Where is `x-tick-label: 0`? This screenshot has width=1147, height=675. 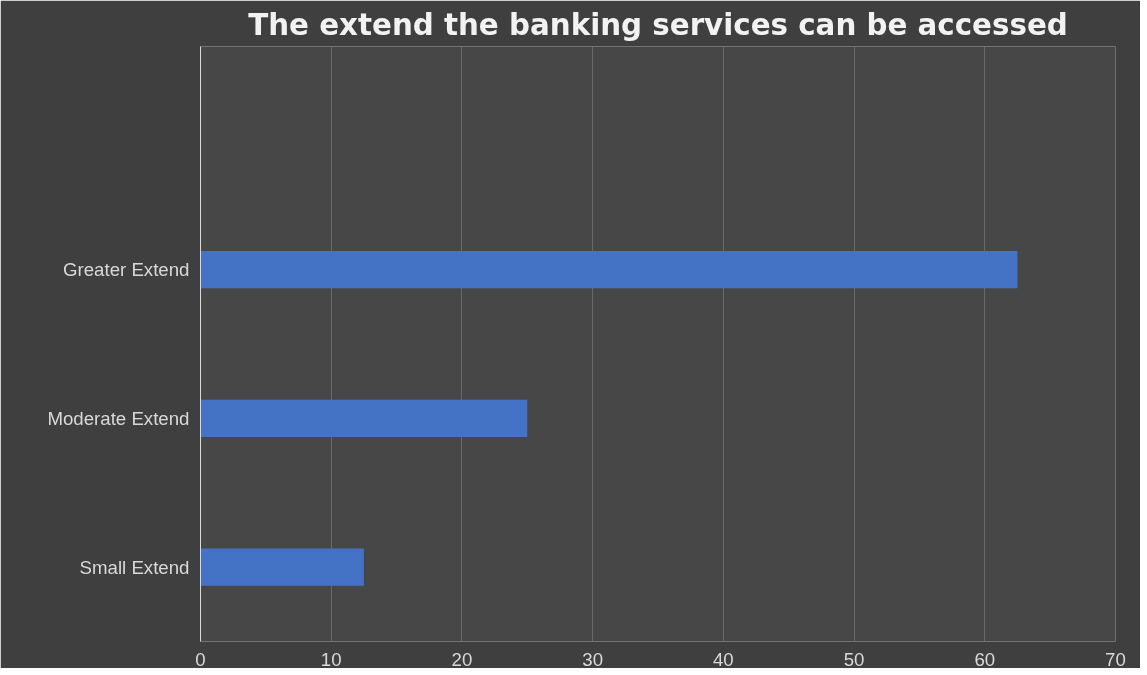 x-tick-label: 0 is located at coordinates (200, 659).